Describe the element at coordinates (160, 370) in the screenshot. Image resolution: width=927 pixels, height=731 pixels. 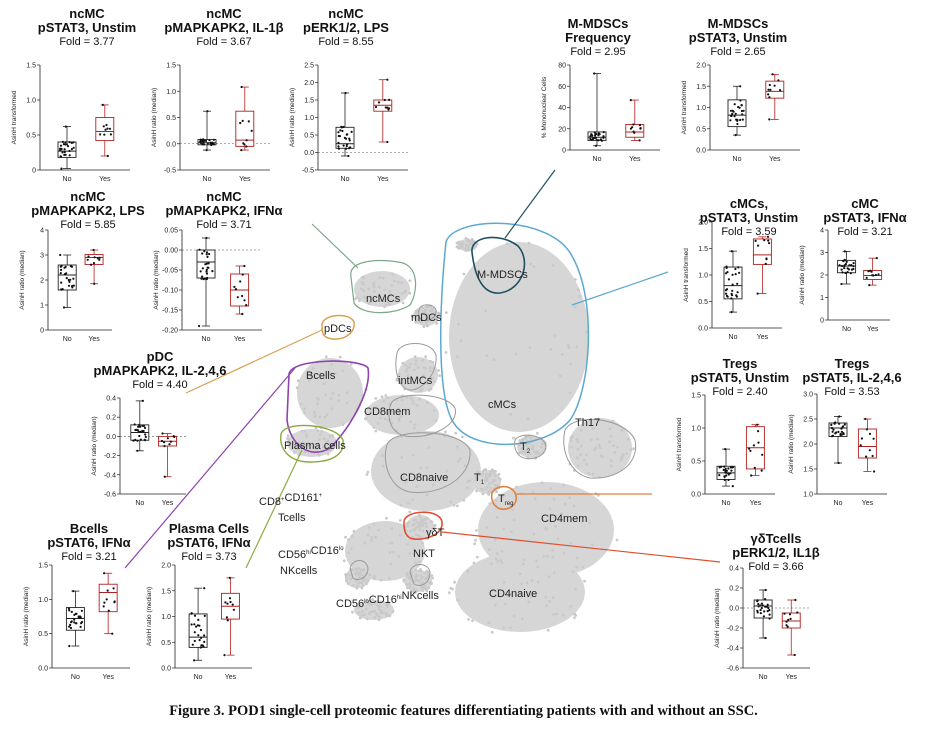
I see `plot-title-line2: pMAPKAPK2, IL-2,4,6` at that location.